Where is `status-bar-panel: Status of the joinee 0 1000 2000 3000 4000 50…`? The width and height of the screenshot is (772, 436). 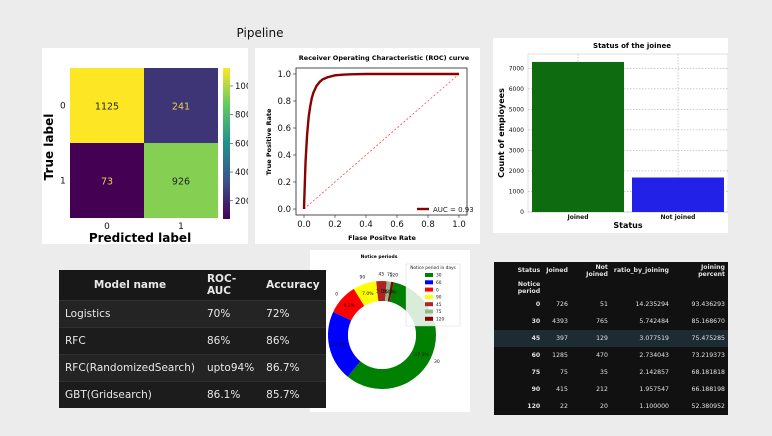
status-bar-panel: Status of the joinee 0 1000 2000 3000 4000 50… is located at coordinates (610, 135).